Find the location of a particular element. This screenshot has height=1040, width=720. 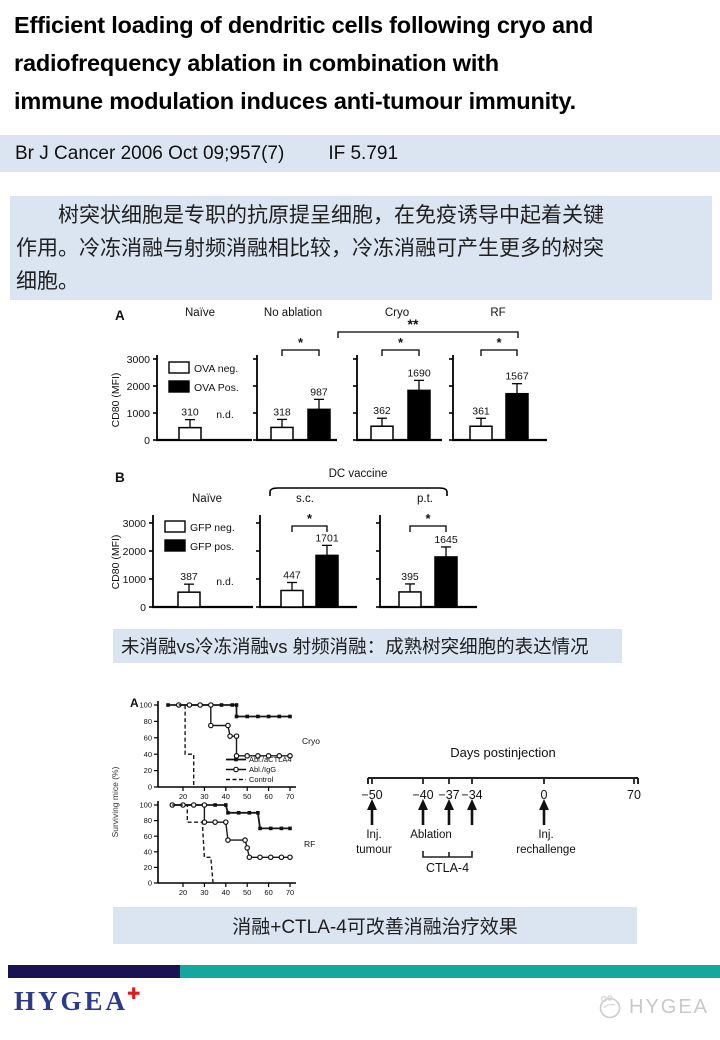

red-cross-icon: ✚ is located at coordinates (134, 993).